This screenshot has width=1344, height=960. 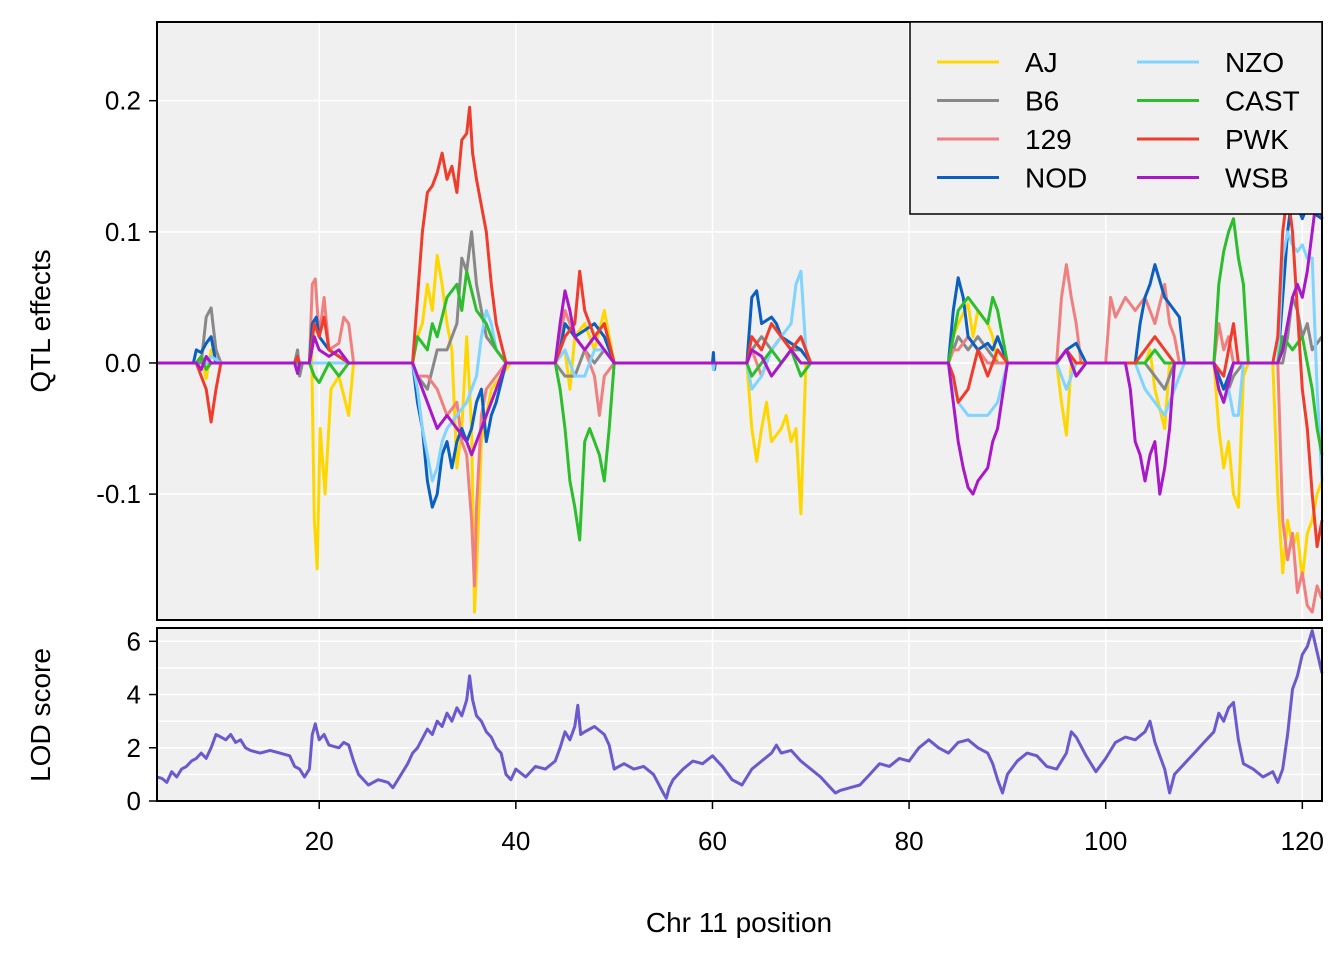 I want to click on legend-box, so click(x=1116, y=118).